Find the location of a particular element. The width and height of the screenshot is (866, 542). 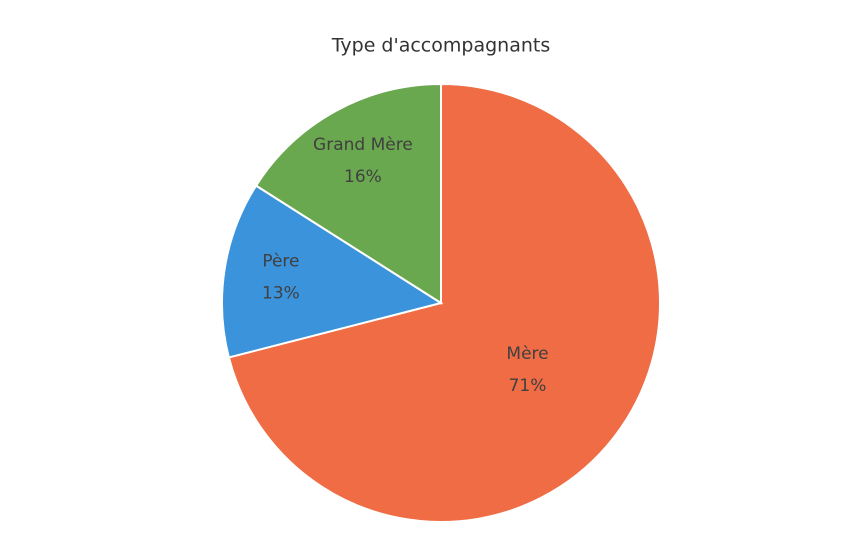

slice-label: Père is located at coordinates (280, 262).